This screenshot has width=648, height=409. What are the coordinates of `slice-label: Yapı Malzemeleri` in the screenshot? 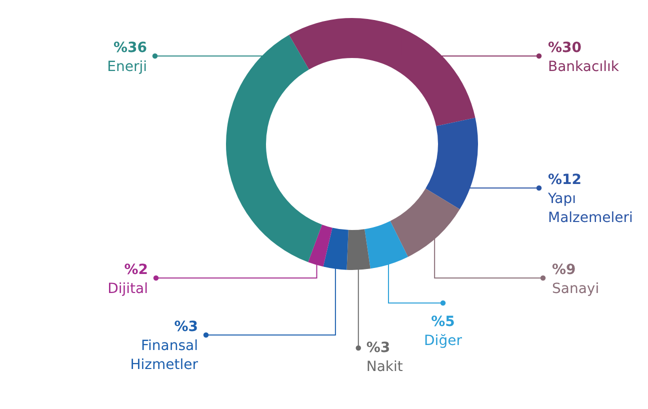 It's located at (590, 208).